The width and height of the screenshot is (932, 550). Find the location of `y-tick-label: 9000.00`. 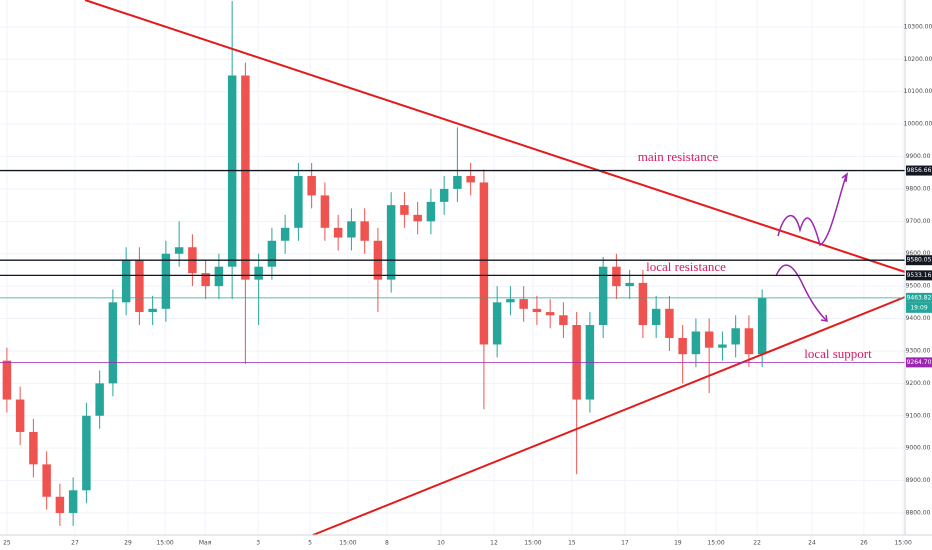

y-tick-label: 9000.00 is located at coordinates (918, 448).